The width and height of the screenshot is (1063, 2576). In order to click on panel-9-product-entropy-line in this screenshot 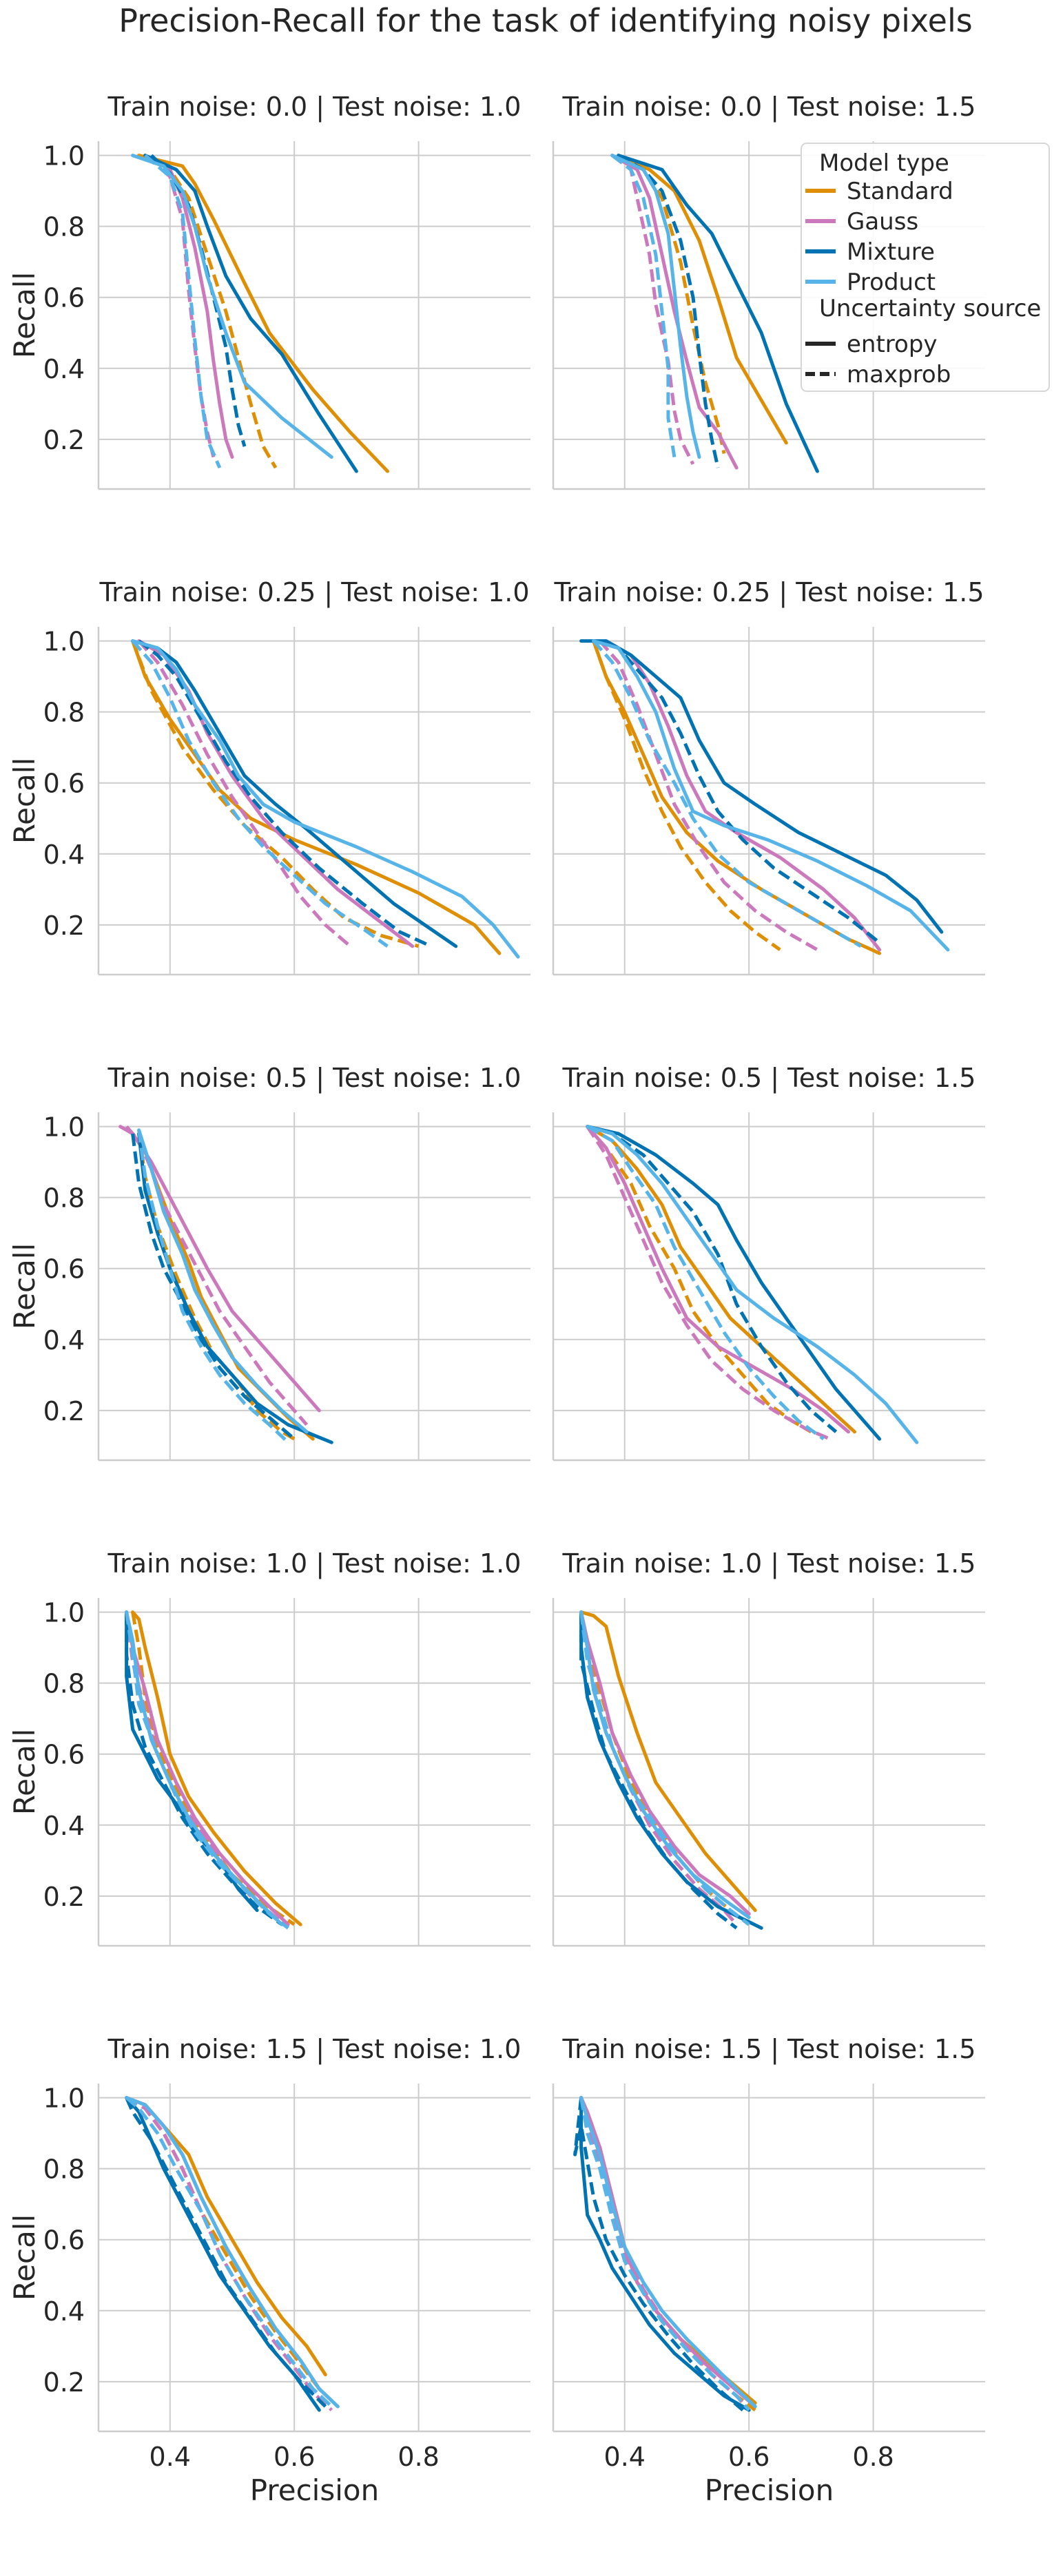, I will do `click(232, 2252)`.